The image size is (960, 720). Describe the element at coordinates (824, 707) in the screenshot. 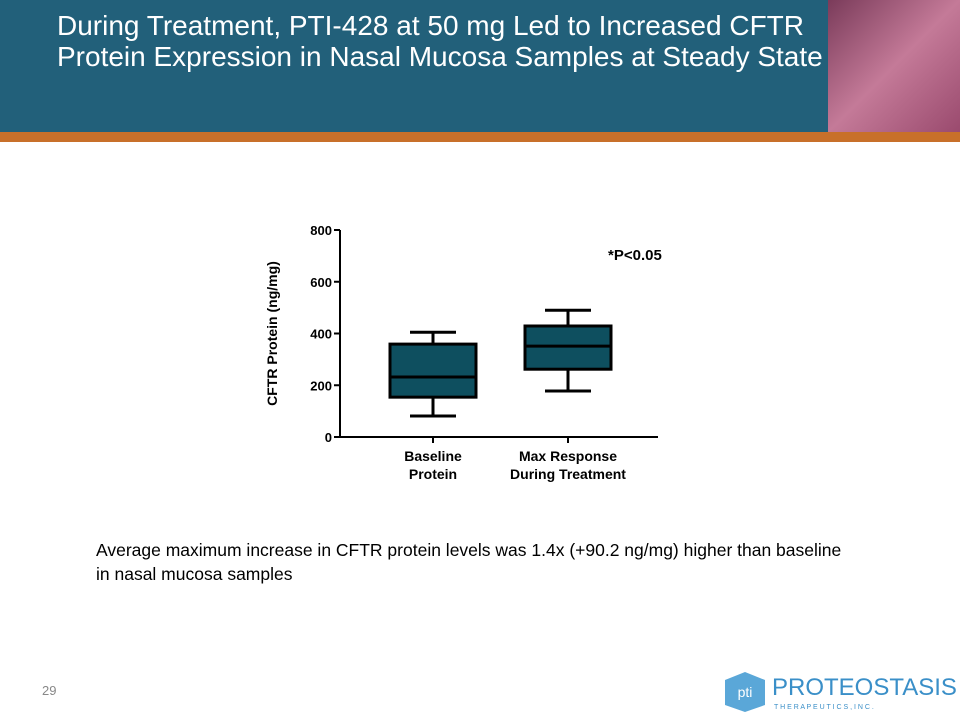

I see `logo-tagline: T H E R A P E U T I C S , I N C .` at that location.